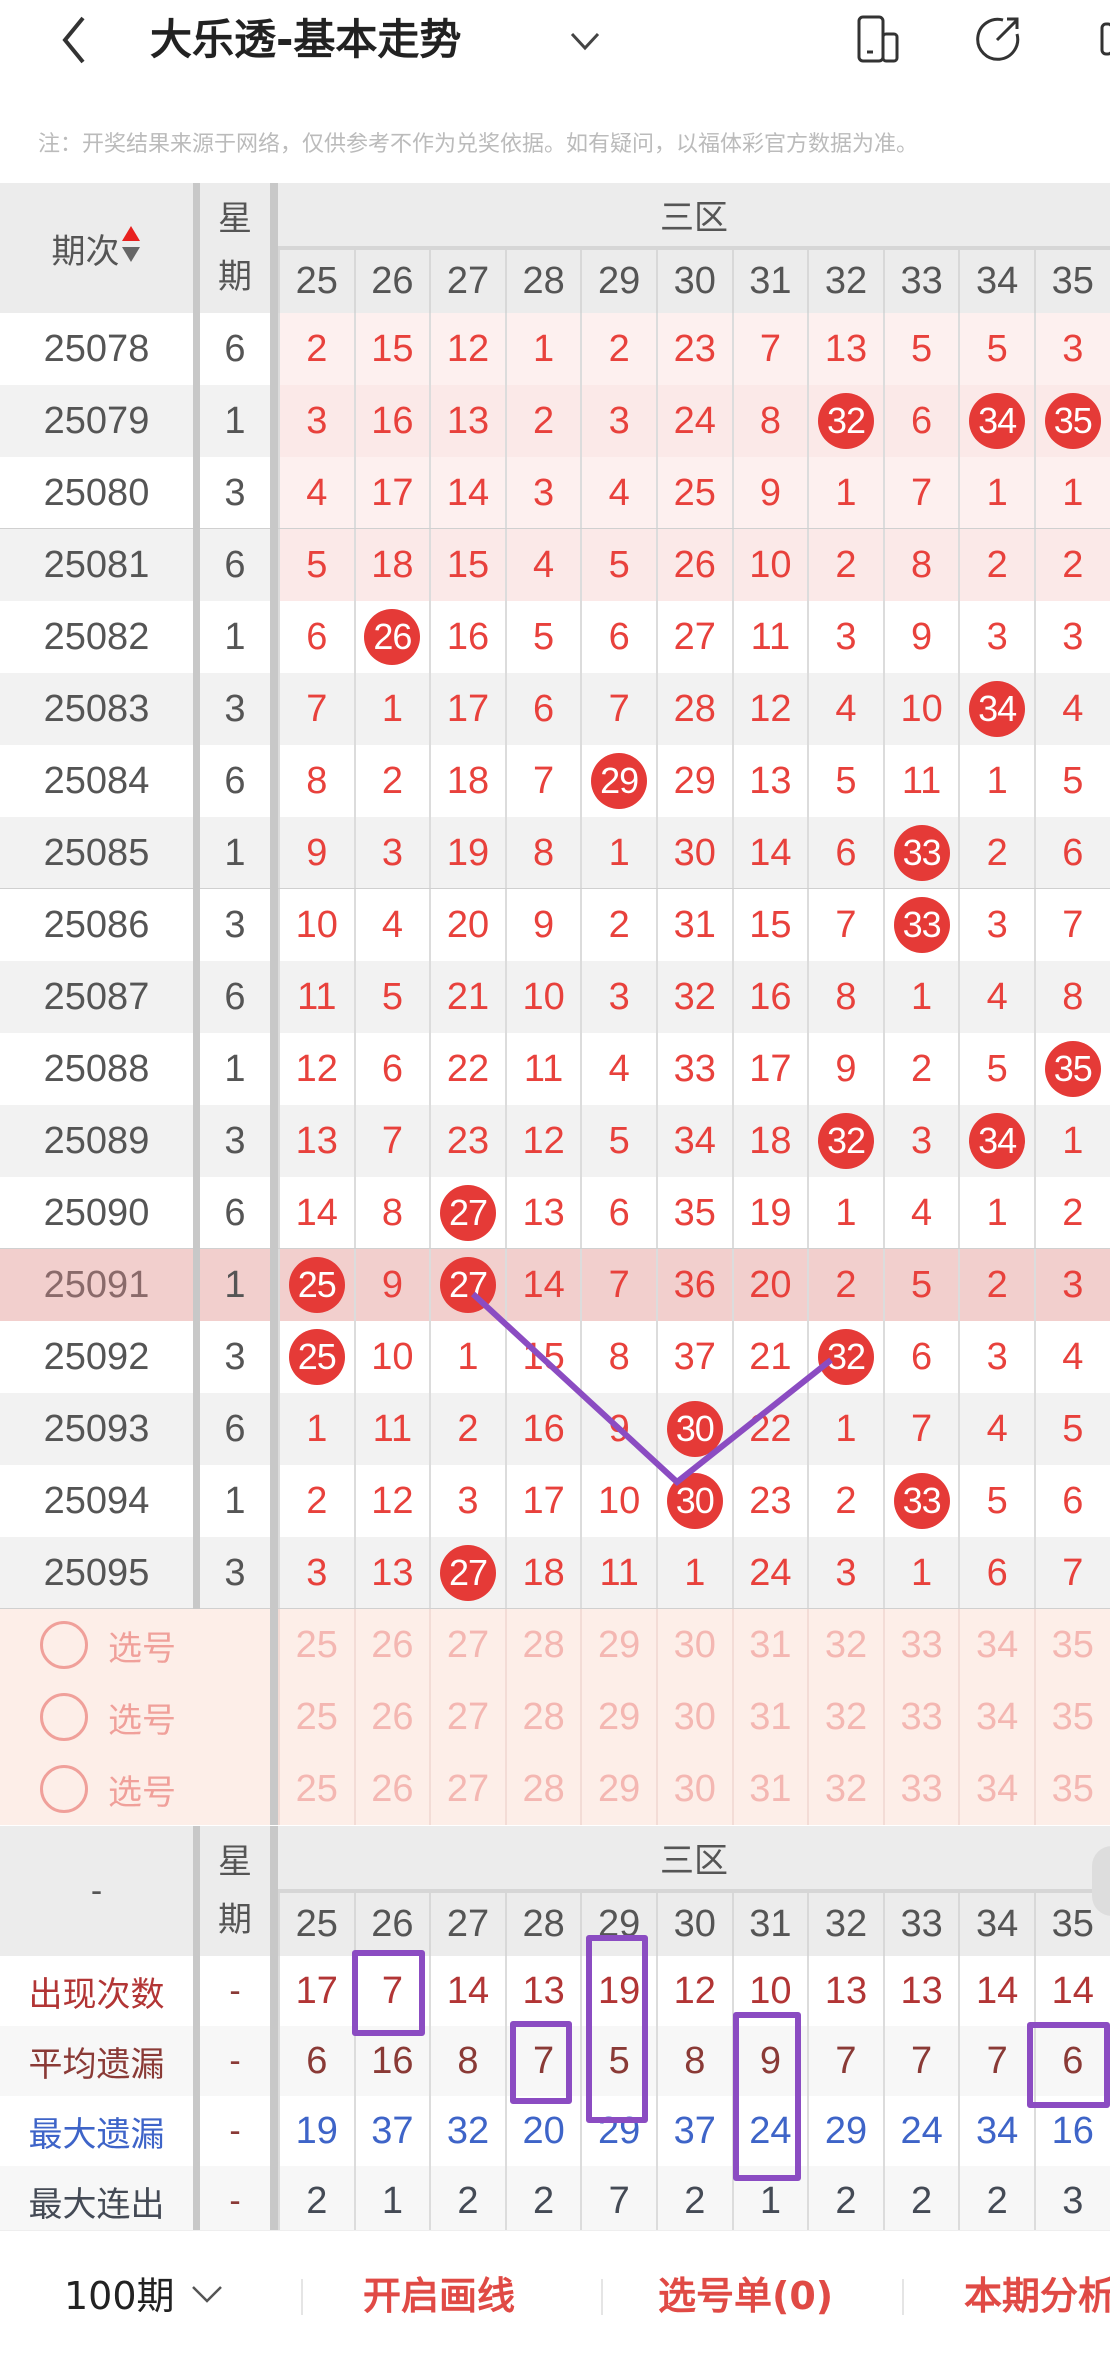  What do you see at coordinates (845, 1357) in the screenshot?
I see `number-cell: 32` at bounding box center [845, 1357].